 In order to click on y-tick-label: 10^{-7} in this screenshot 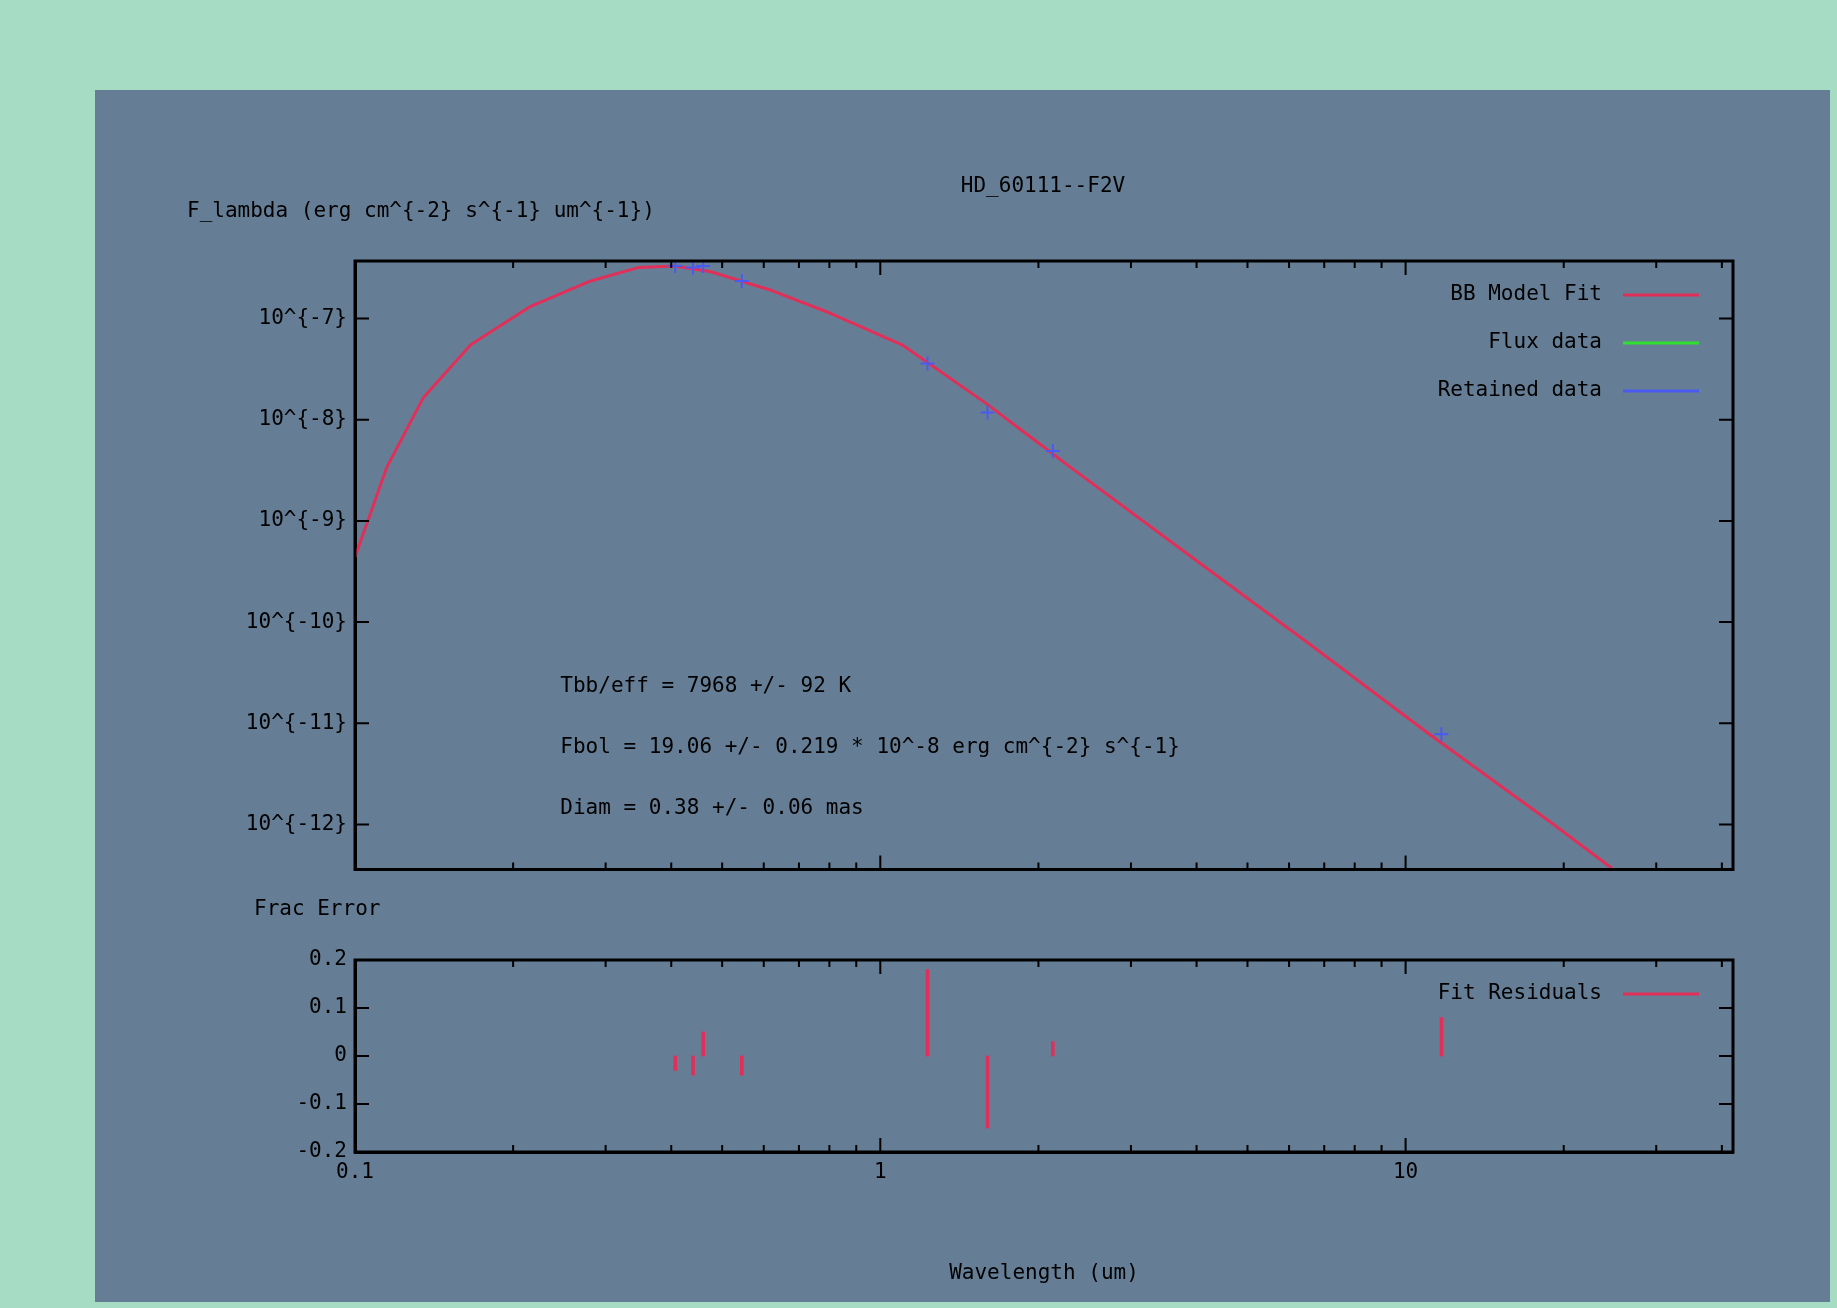, I will do `click(302, 316)`.